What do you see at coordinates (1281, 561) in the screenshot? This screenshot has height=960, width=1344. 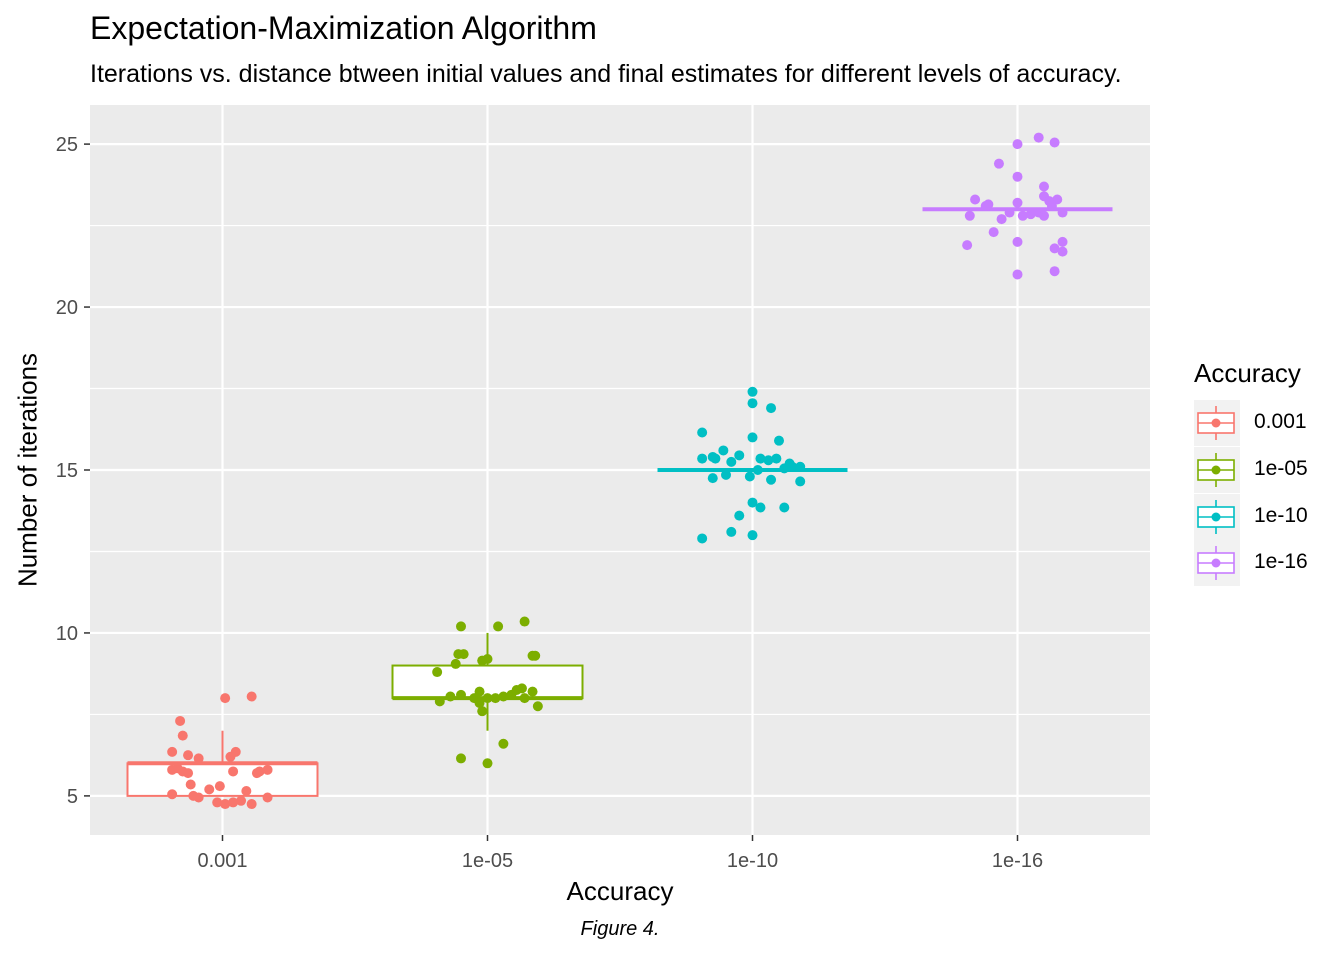 I see `legend-label-3: 1e-16` at bounding box center [1281, 561].